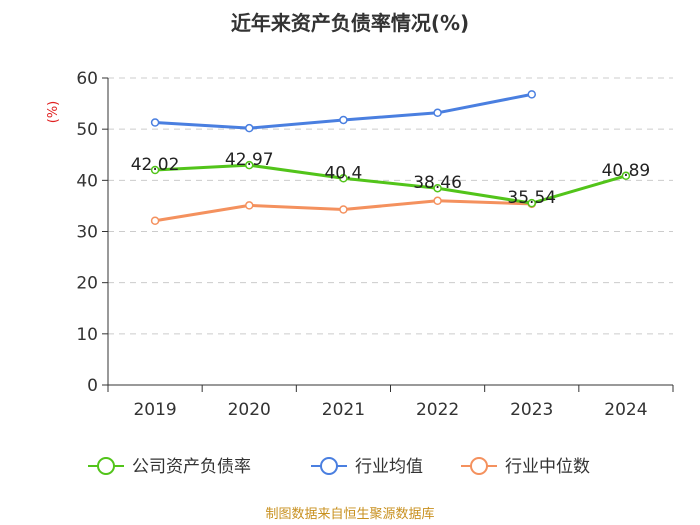 This screenshot has width=700, height=525. Describe the element at coordinates (87, 79) in the screenshot. I see `y-tick-label: 60` at that location.